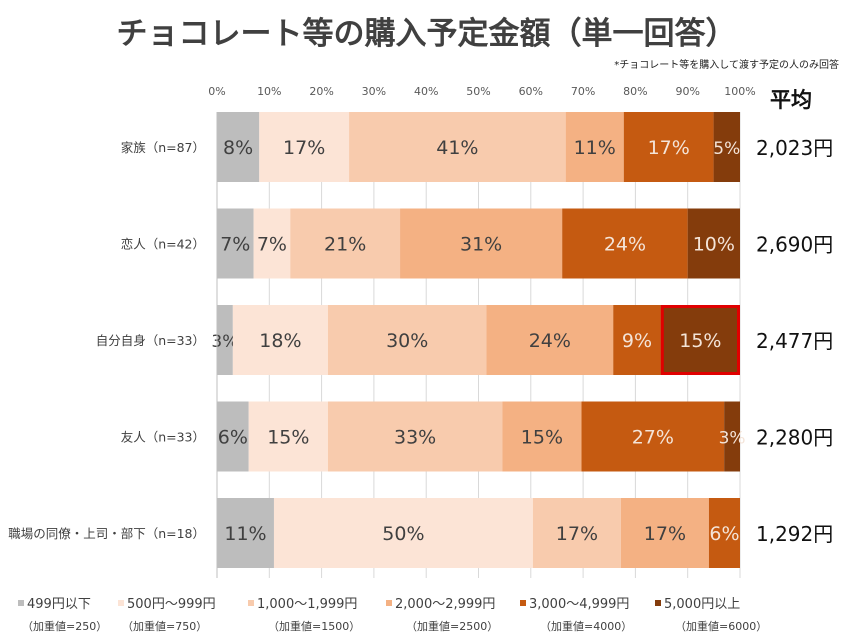 The image size is (853, 640). What do you see at coordinates (653, 438) in the screenshot?
I see `data-label: 27%` at bounding box center [653, 438].